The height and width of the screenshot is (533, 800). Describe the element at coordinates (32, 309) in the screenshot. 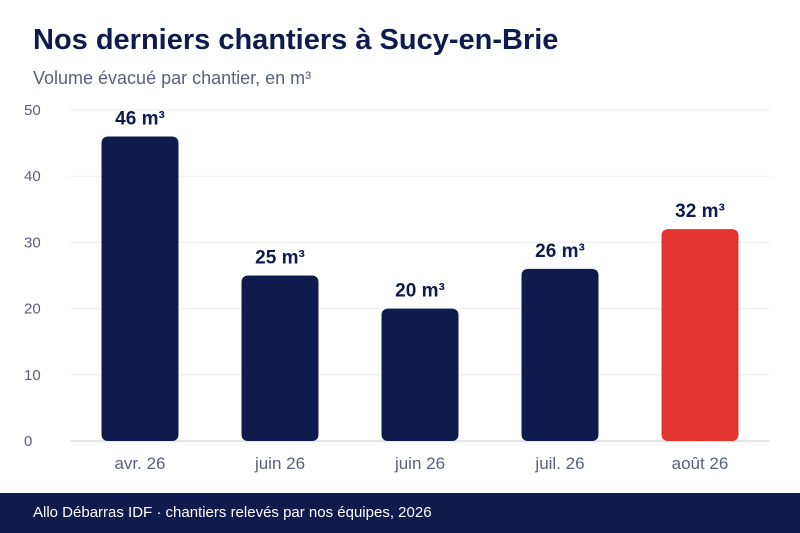

I see `y-tick-label: 20` at that location.